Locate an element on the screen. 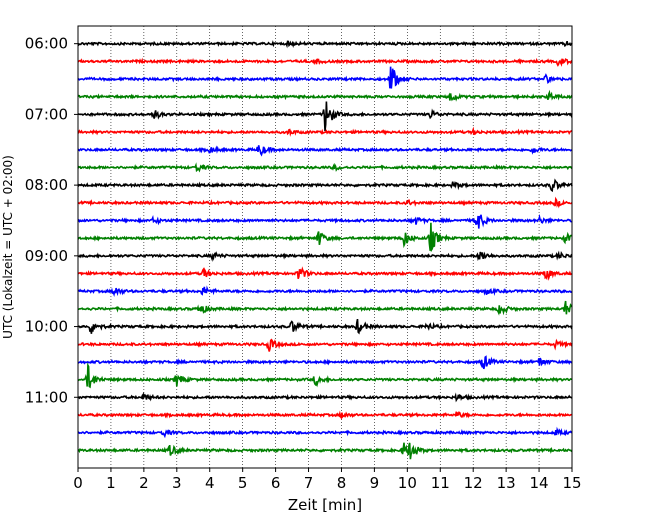 This screenshot has height=520, width=650. y-tick-label: 08:00 is located at coordinates (46, 185).